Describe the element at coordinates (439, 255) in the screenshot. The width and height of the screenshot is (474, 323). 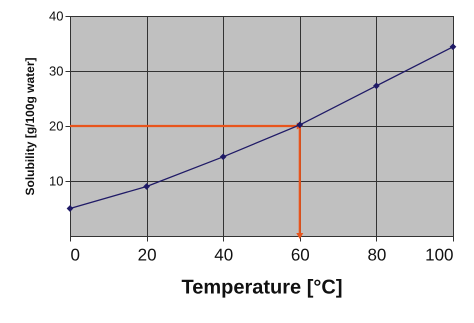
I see `x-tick-label: 100` at that location.